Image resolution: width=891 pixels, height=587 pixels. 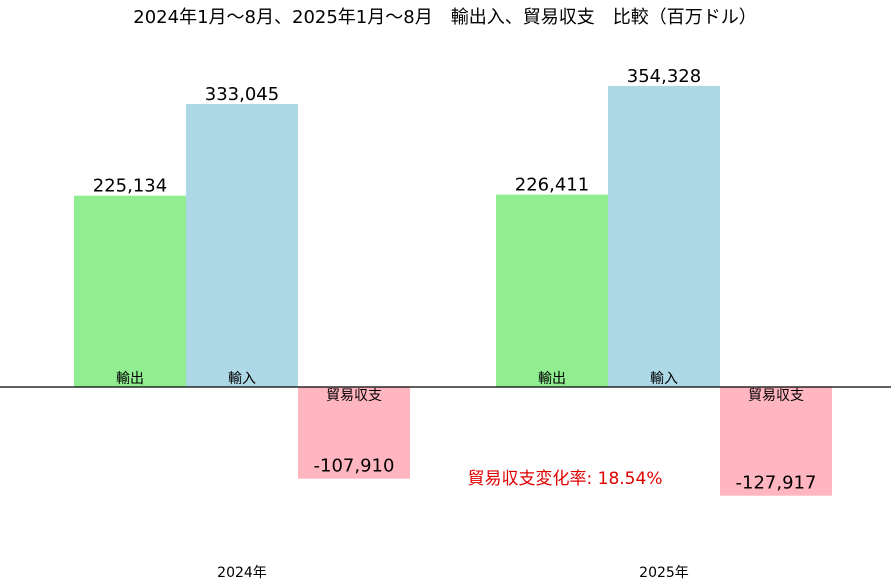 What do you see at coordinates (354, 466) in the screenshot?
I see `value-label-trade-balance-1: -107,910` at bounding box center [354, 466].